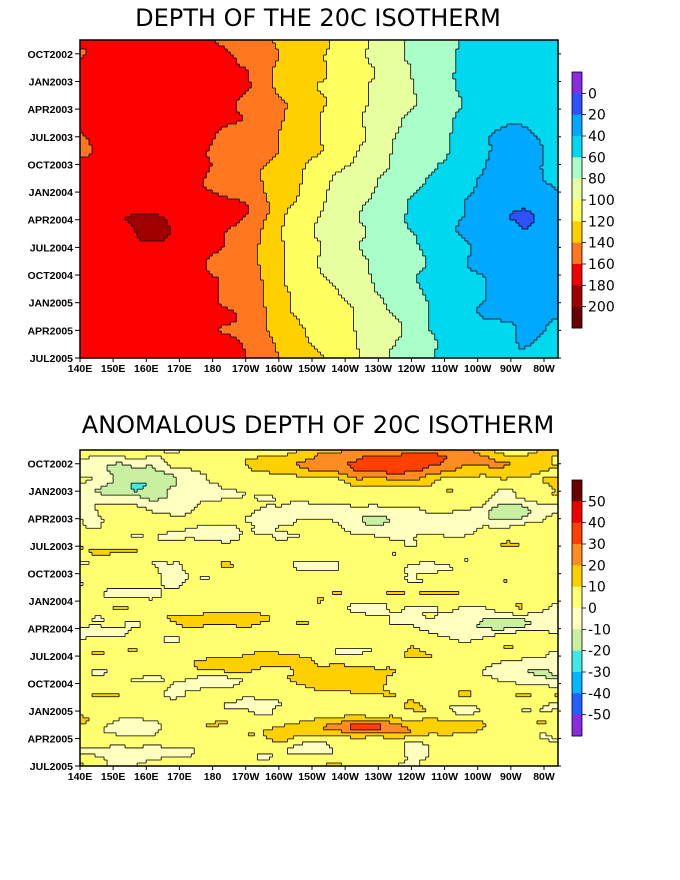  I want to click on legend-label: 120, so click(601, 222).